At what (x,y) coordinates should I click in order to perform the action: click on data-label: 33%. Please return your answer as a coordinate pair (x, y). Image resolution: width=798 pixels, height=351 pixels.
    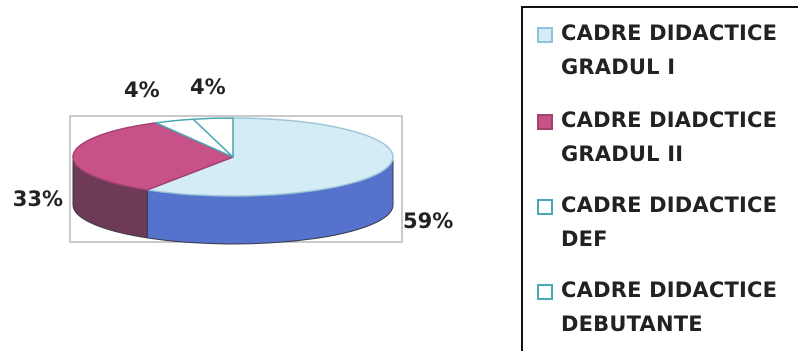
    Looking at the image, I should click on (38, 199).